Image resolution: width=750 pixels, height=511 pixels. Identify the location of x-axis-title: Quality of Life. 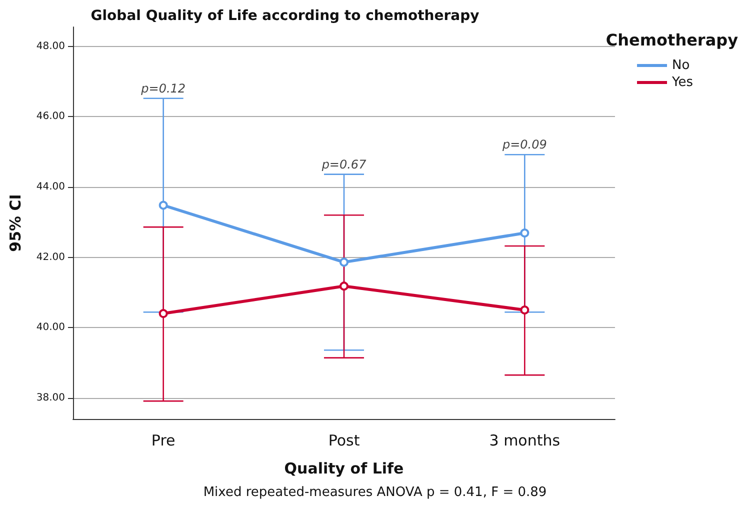
(344, 469).